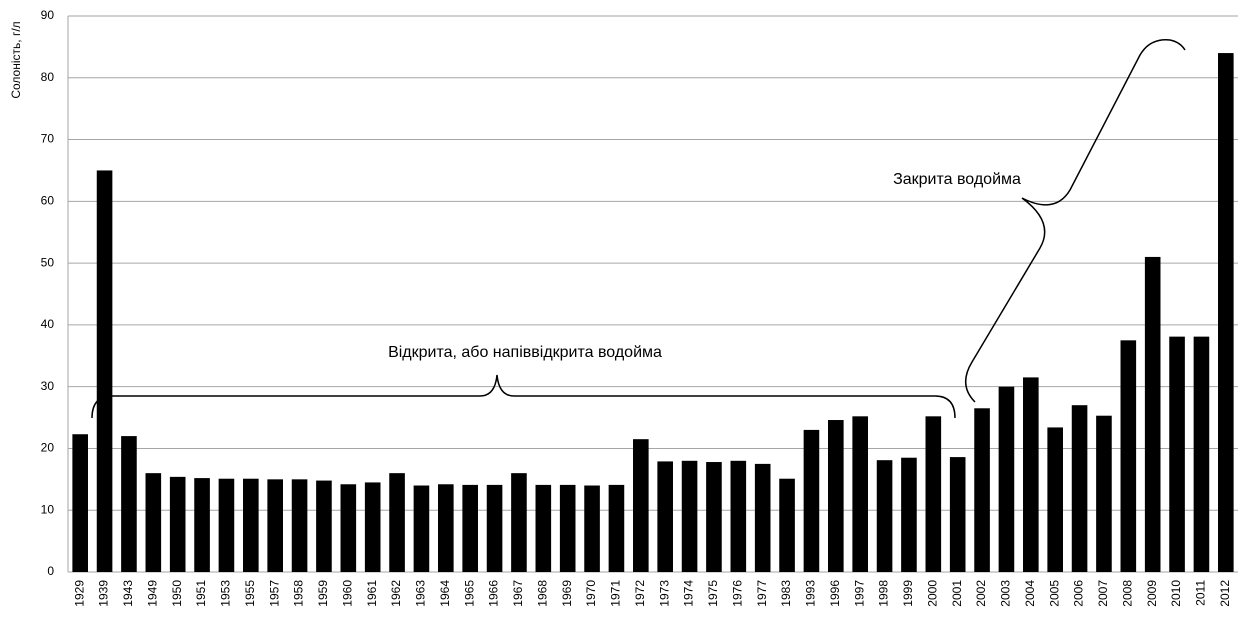 This screenshot has width=1242, height=622. What do you see at coordinates (1176, 593) in the screenshot?
I see `x-tick-label: 2010` at bounding box center [1176, 593].